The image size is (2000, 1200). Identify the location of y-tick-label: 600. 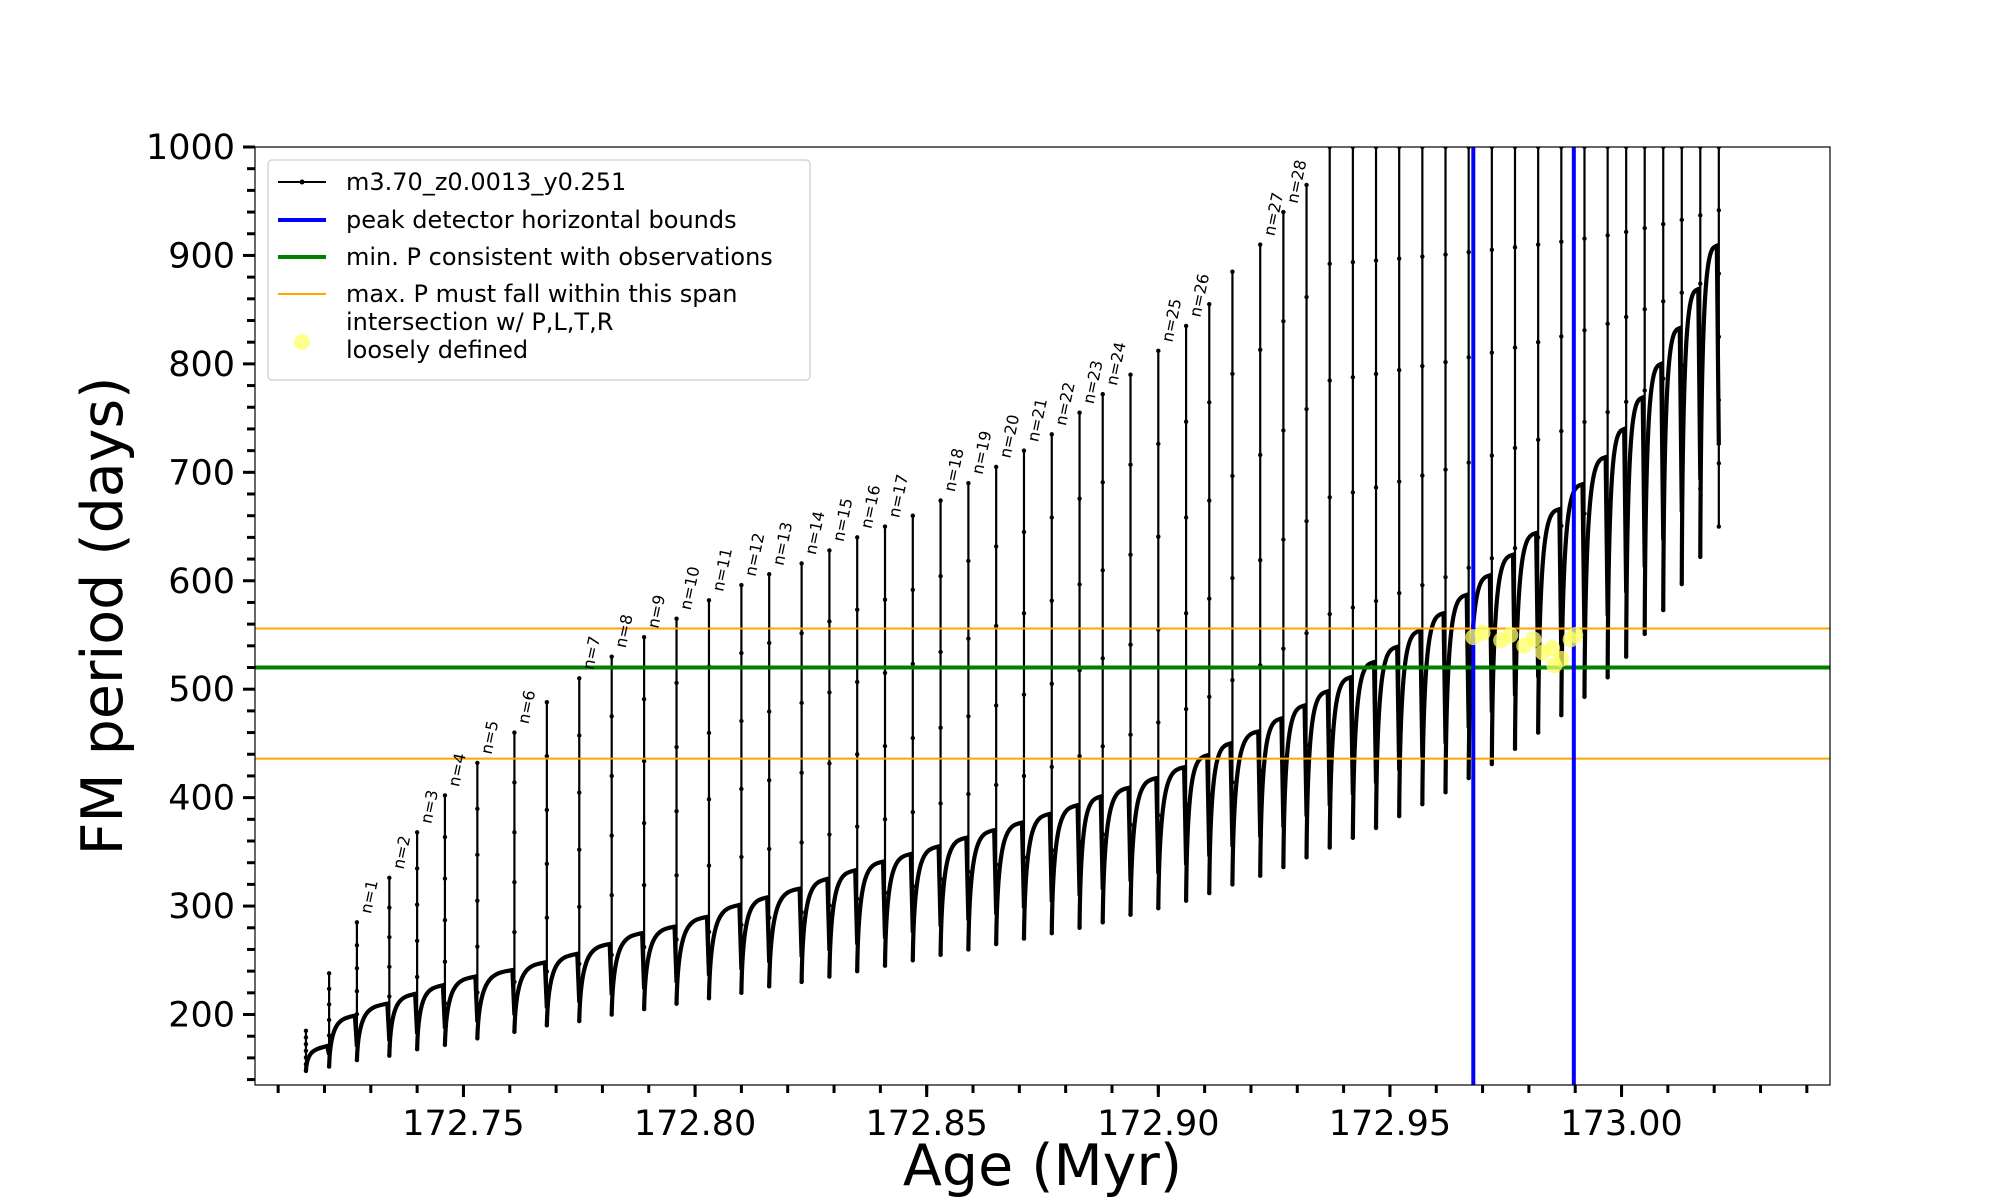
(201, 582).